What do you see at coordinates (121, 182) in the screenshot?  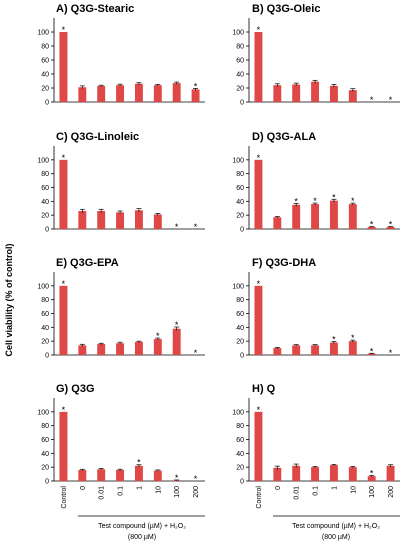 I see `chart-panel-3: C) Q3G-Linoleic 0 20 40 60 80 100 * * *` at bounding box center [121, 182].